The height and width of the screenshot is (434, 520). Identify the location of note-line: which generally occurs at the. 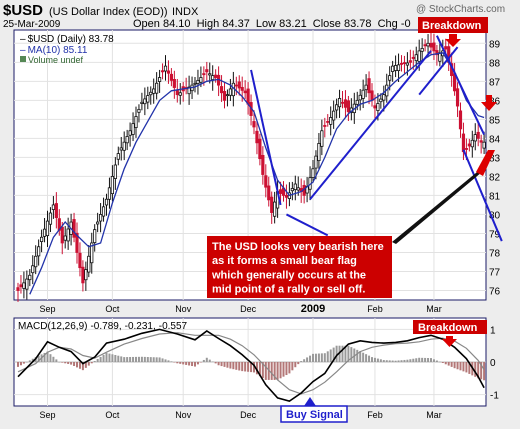
(288, 275).